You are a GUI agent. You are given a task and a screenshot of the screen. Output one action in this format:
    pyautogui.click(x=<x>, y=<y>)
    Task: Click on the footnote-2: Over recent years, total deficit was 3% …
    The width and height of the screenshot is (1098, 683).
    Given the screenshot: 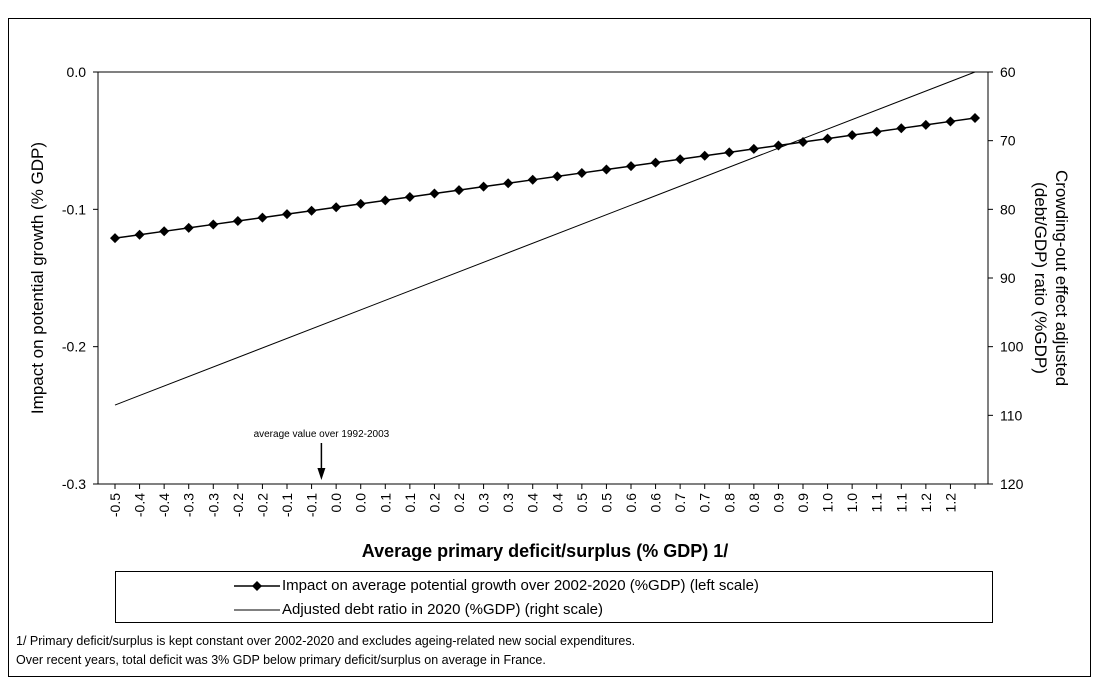 What is the action you would take?
    pyautogui.click(x=281, y=660)
    